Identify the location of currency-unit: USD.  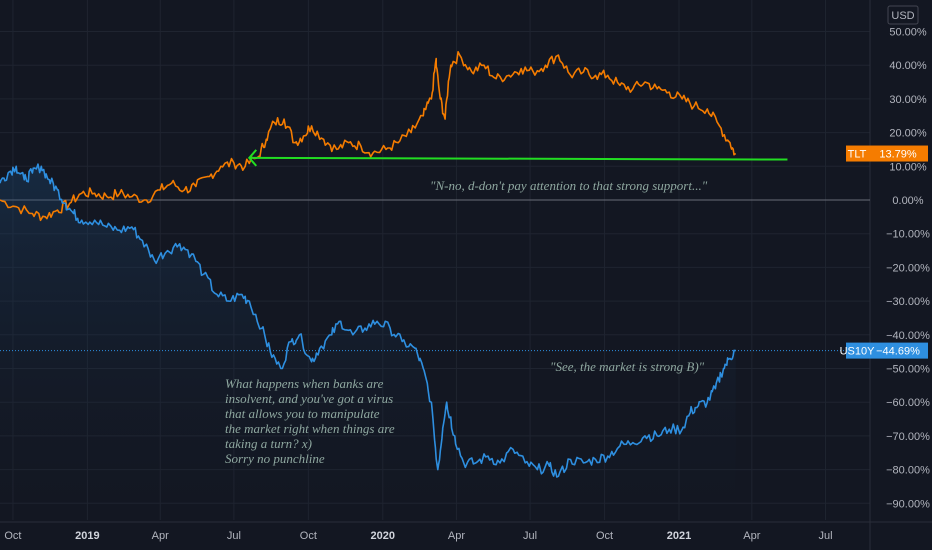
(903, 15).